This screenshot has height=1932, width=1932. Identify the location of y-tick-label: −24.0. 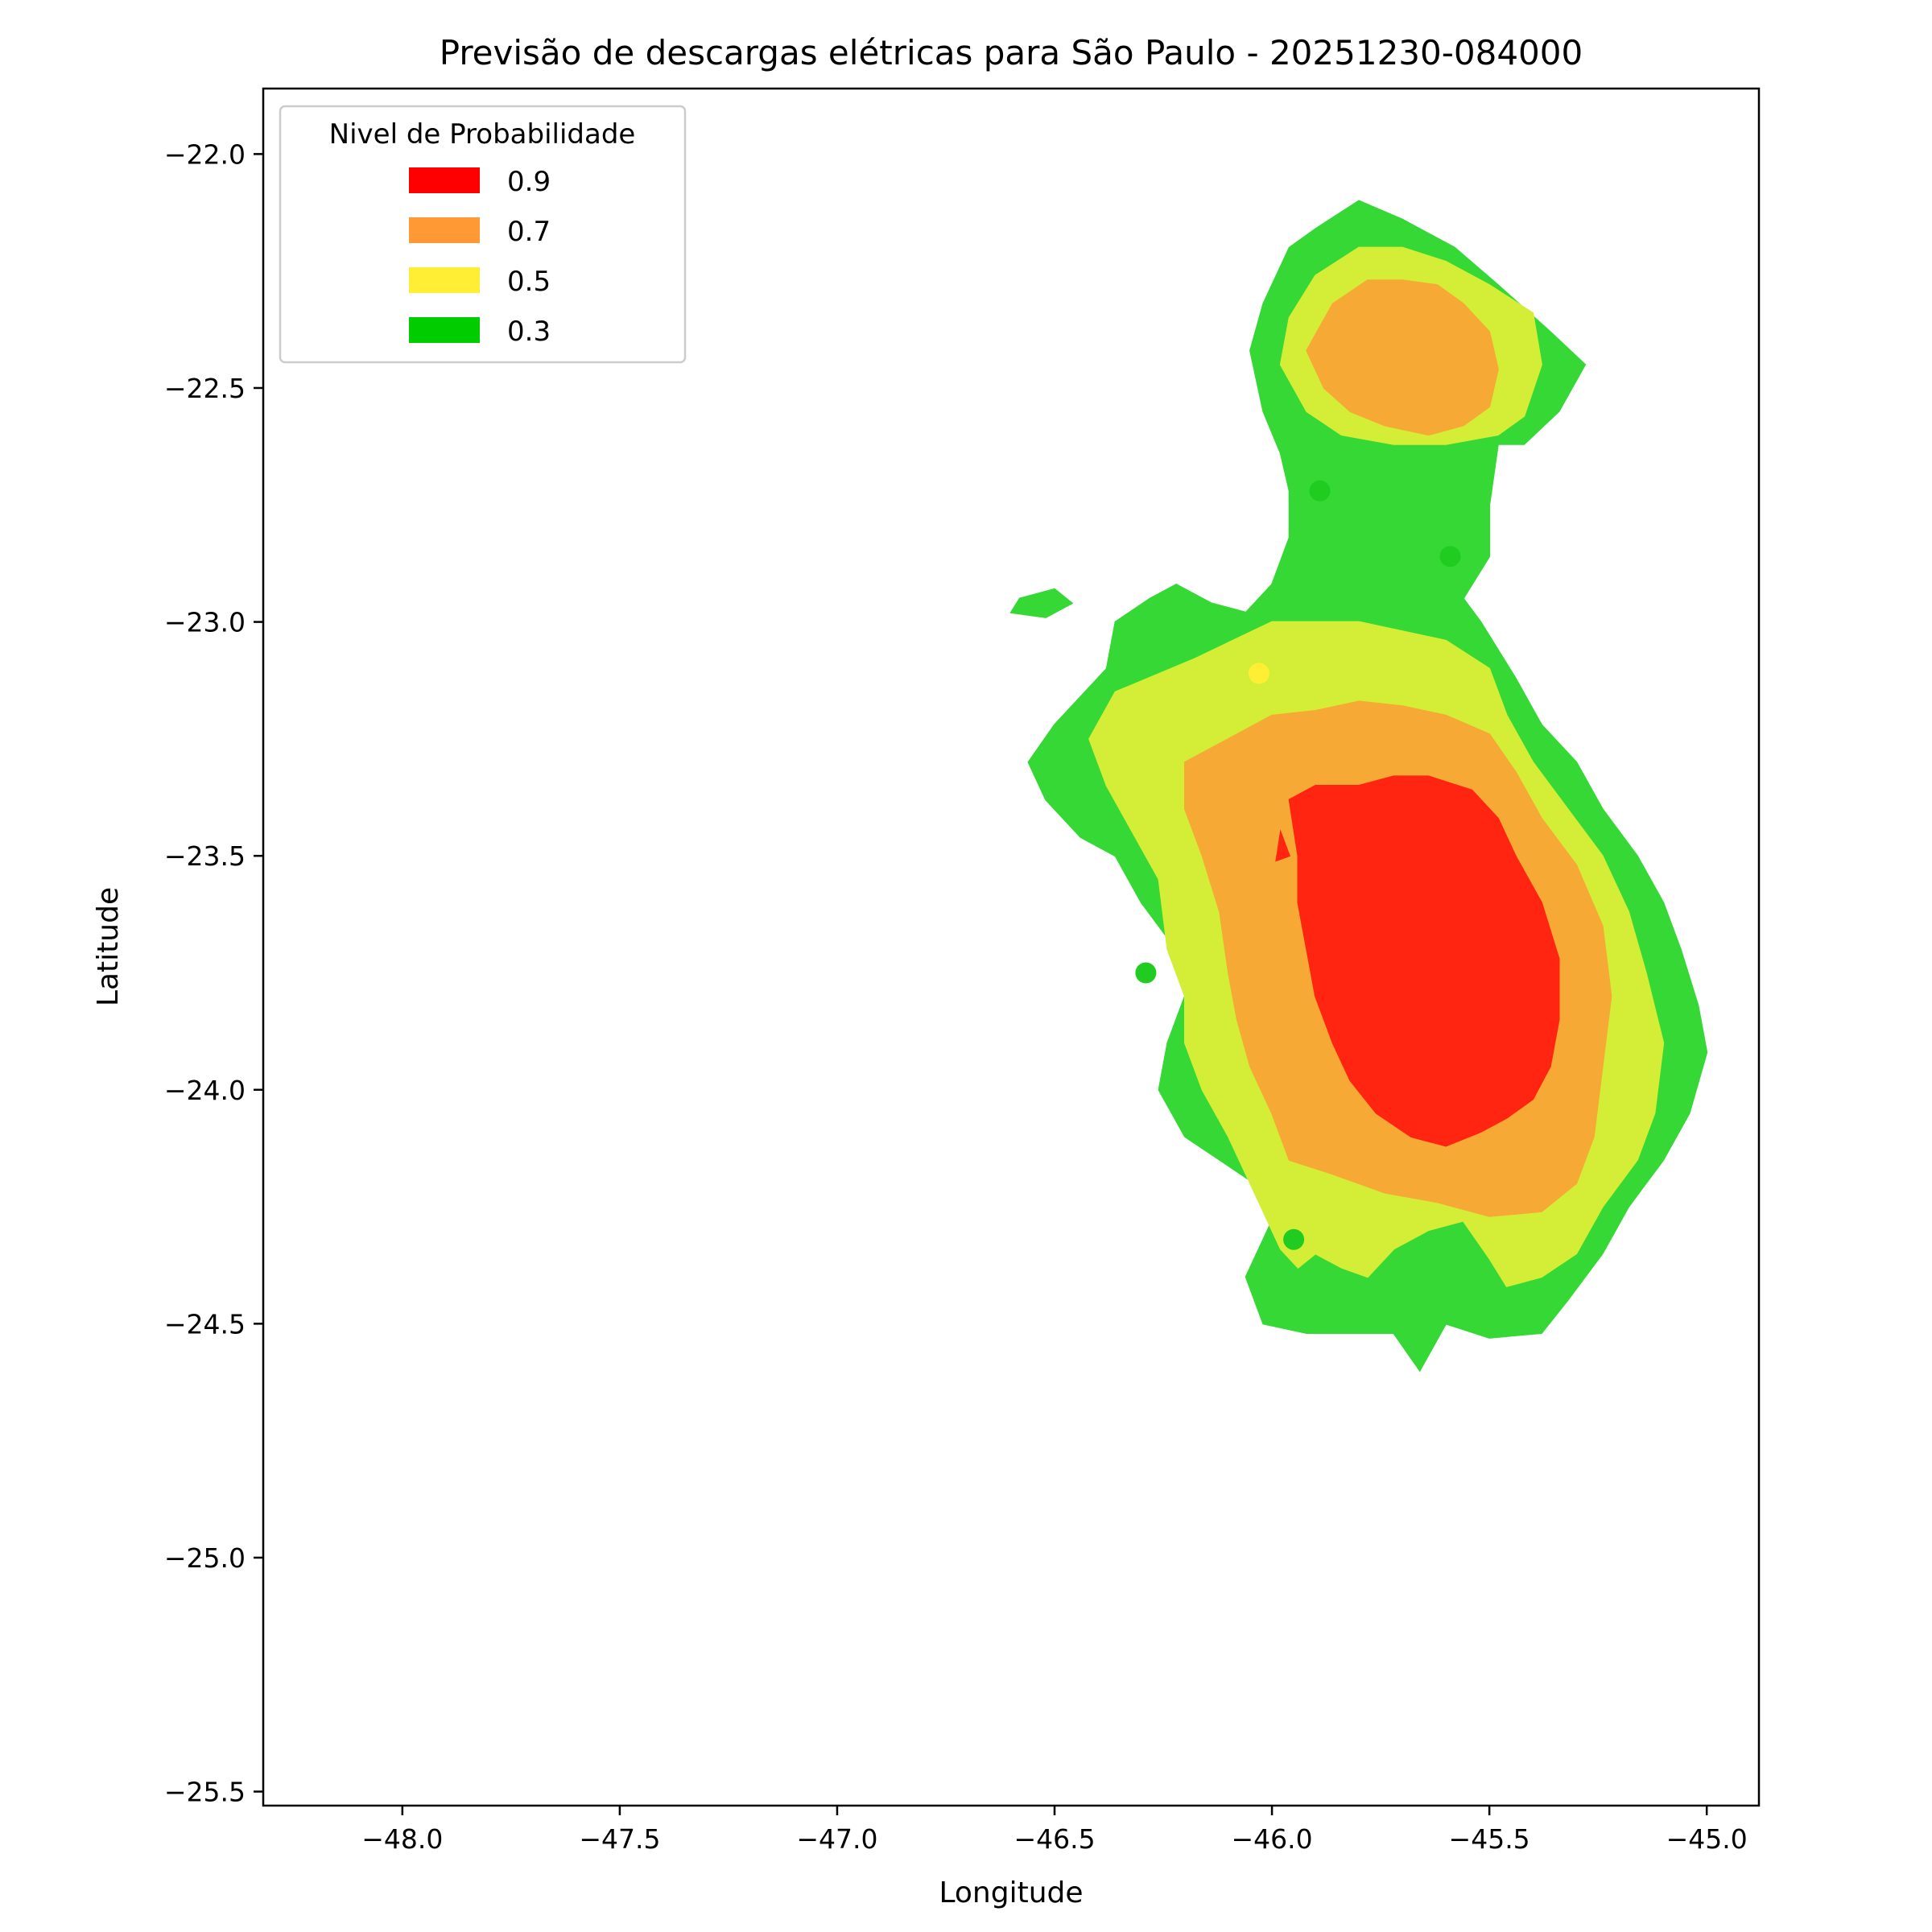
(205, 1090).